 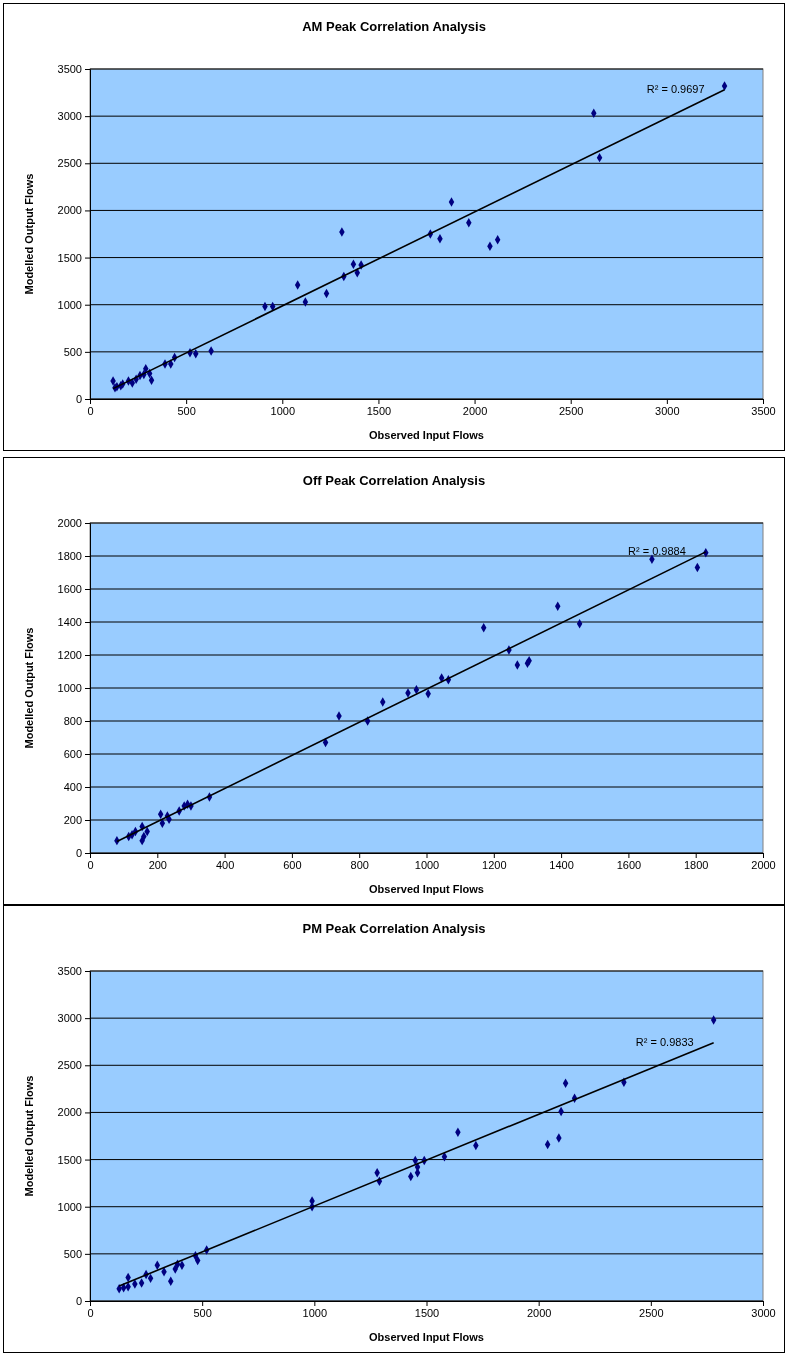 What do you see at coordinates (72, 721) in the screenshot?
I see `y-tick-label: 800` at bounding box center [72, 721].